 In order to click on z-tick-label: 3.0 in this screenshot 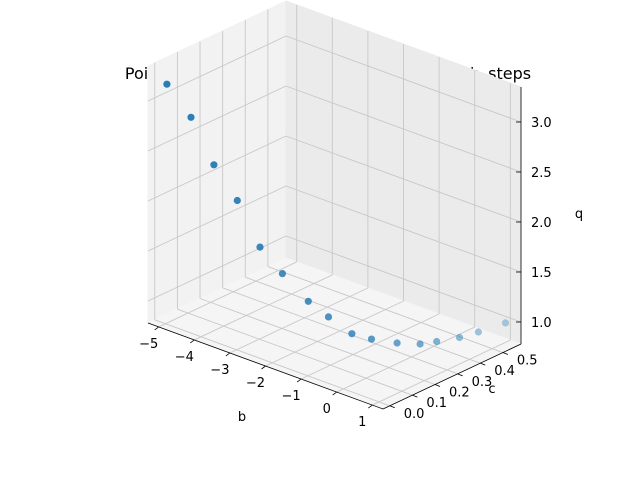, I will do `click(541, 123)`.